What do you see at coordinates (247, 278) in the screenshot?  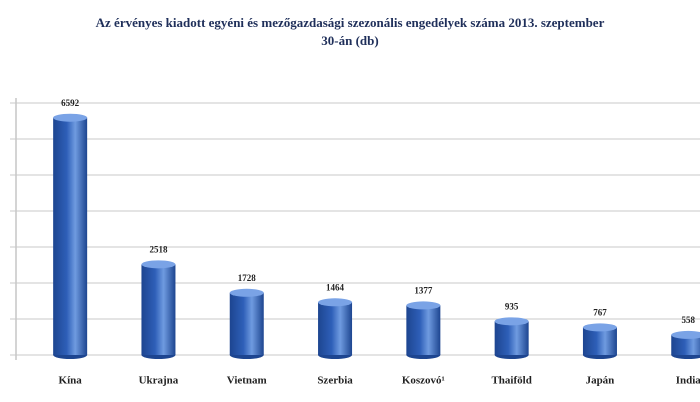 I see `value-label: 1728` at bounding box center [247, 278].